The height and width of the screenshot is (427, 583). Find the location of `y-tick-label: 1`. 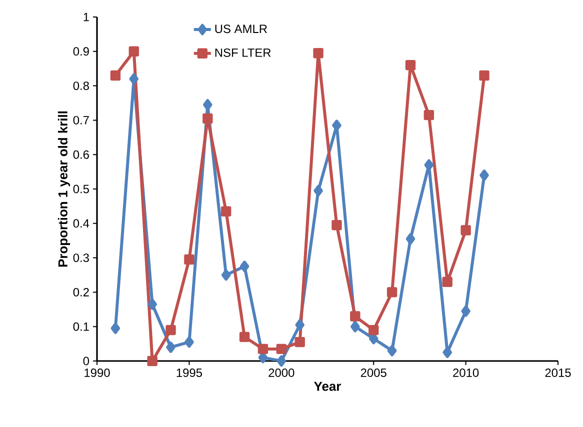

y-tick-label: 1 is located at coordinates (86, 17).